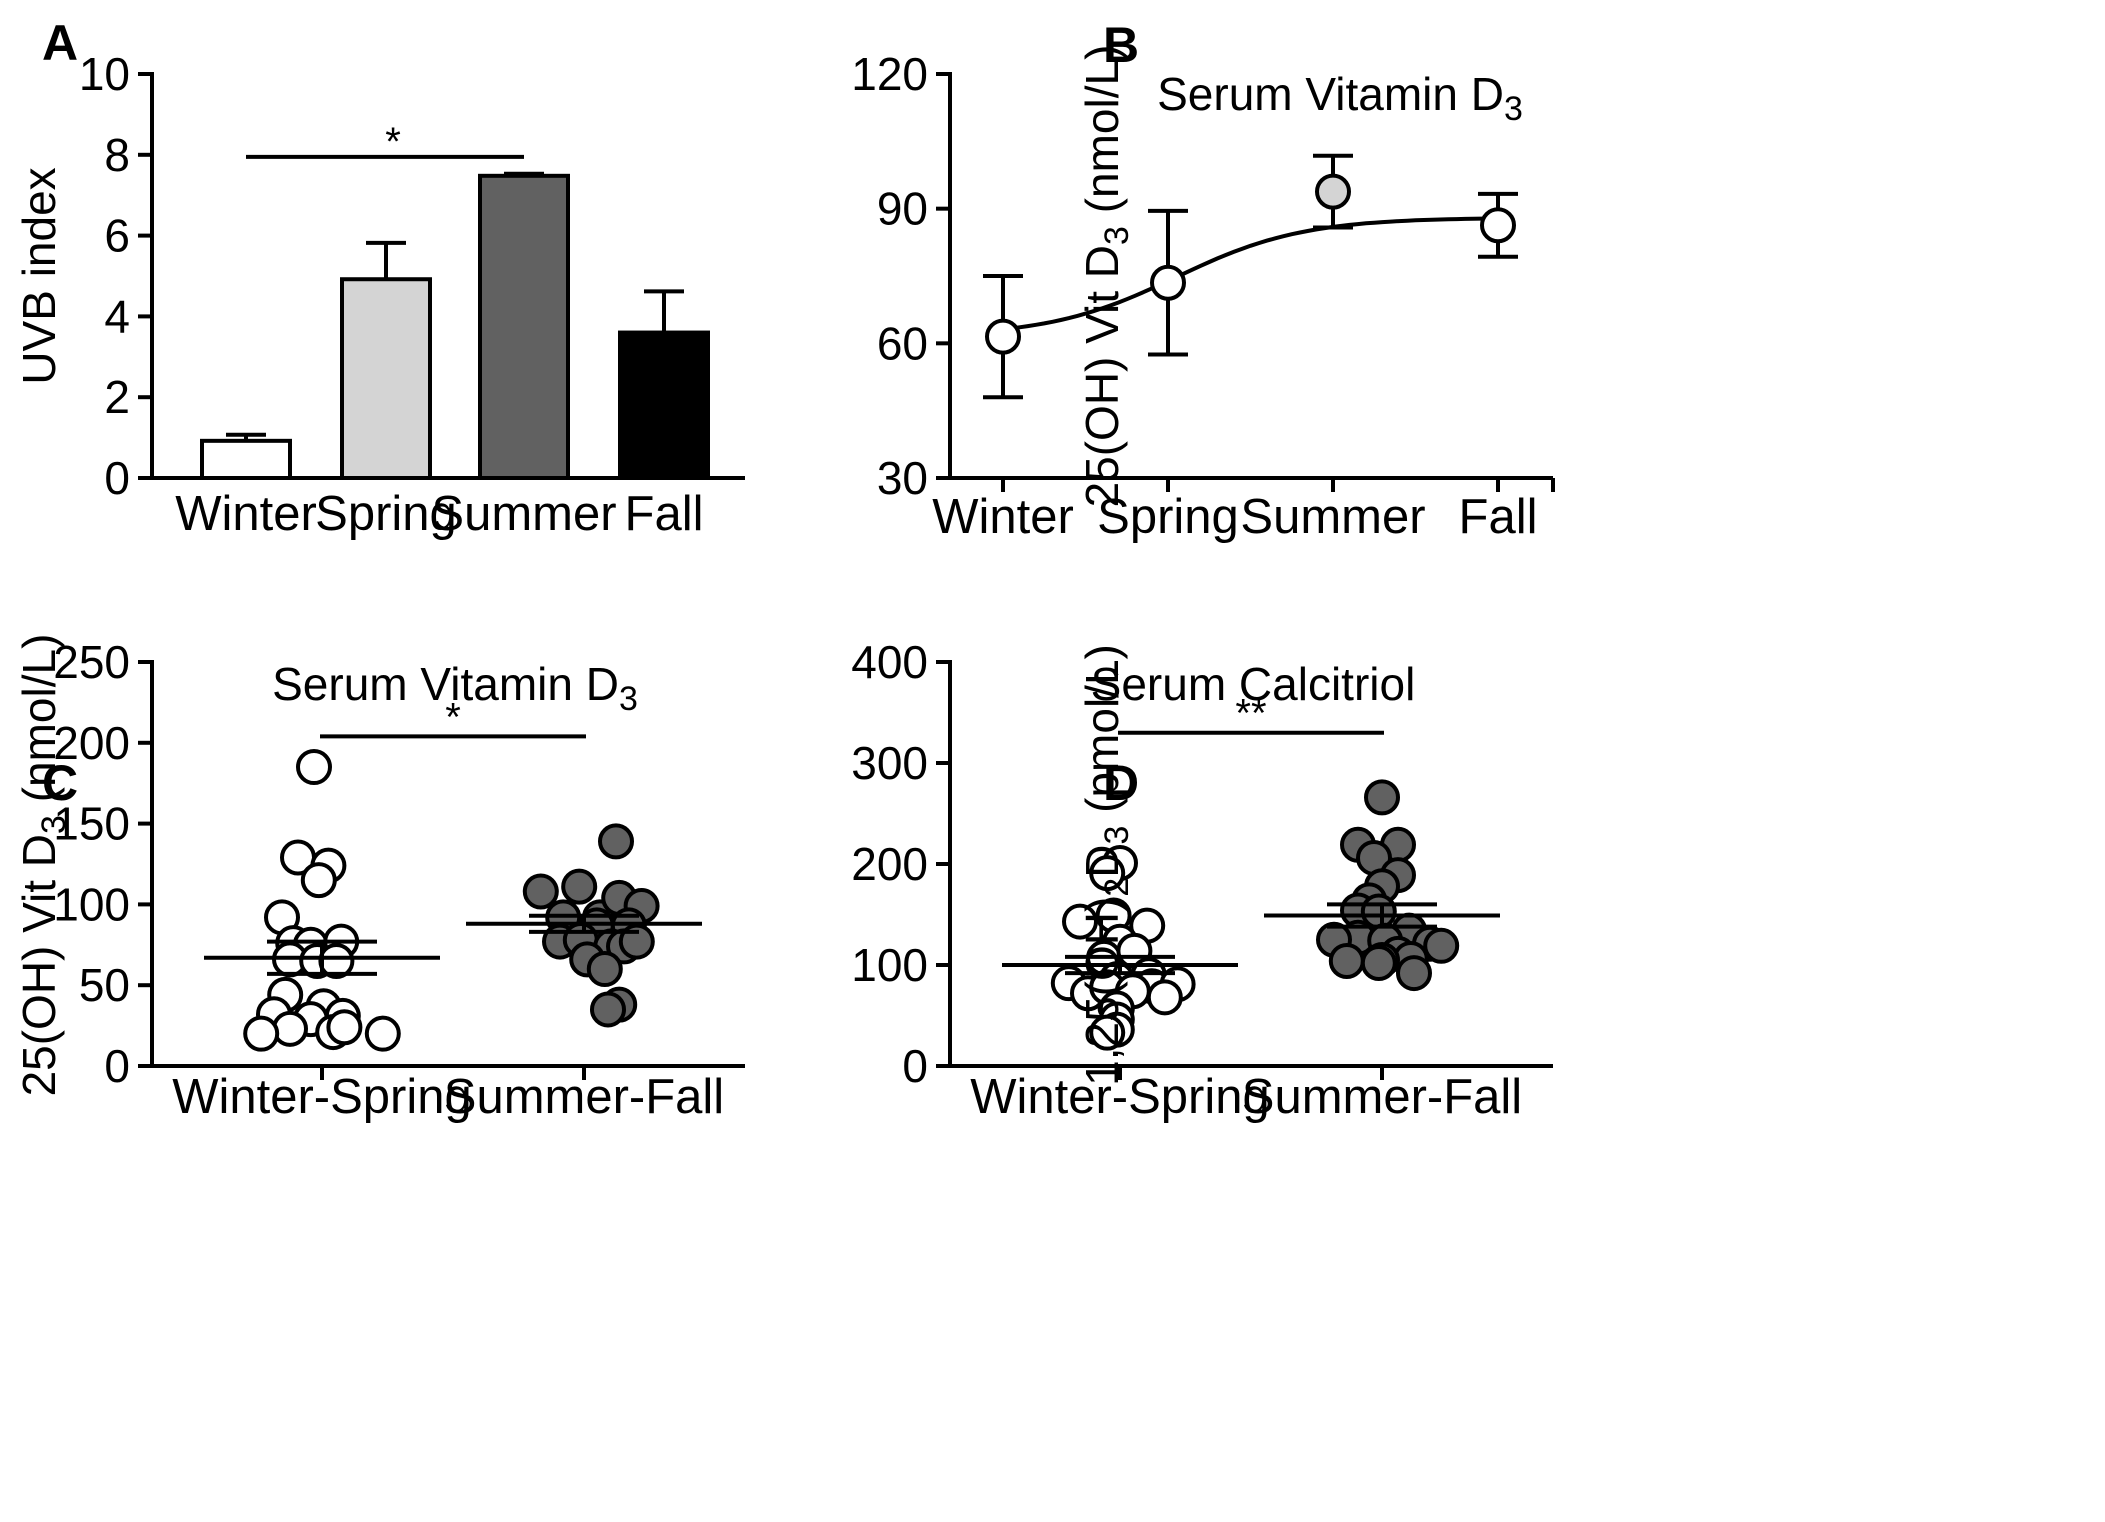  What do you see at coordinates (902, 478) in the screenshot?
I see `y-tick-label: 30` at bounding box center [902, 478].